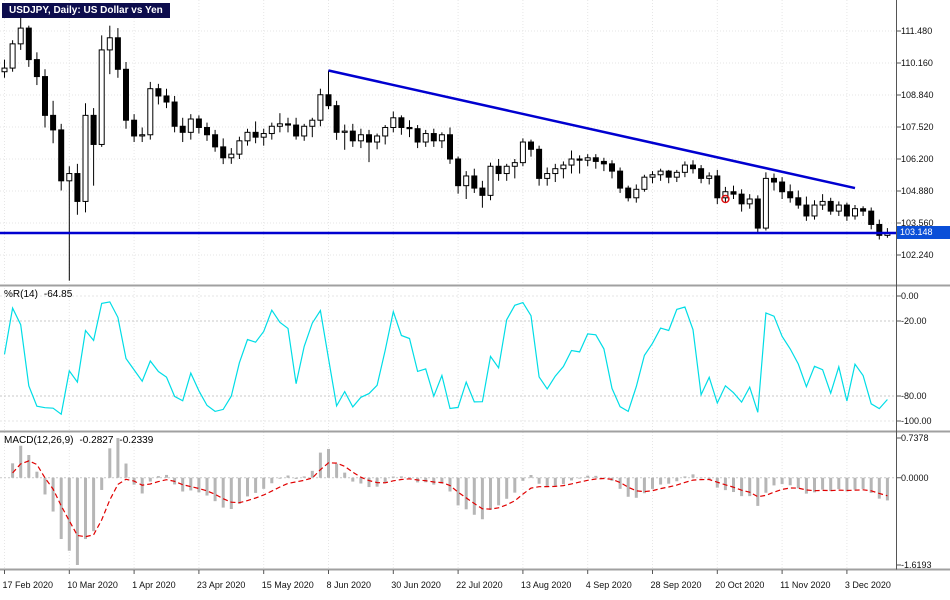  I want to click on macd-indicator-name: MACD(12,26,9), so click(39, 440).